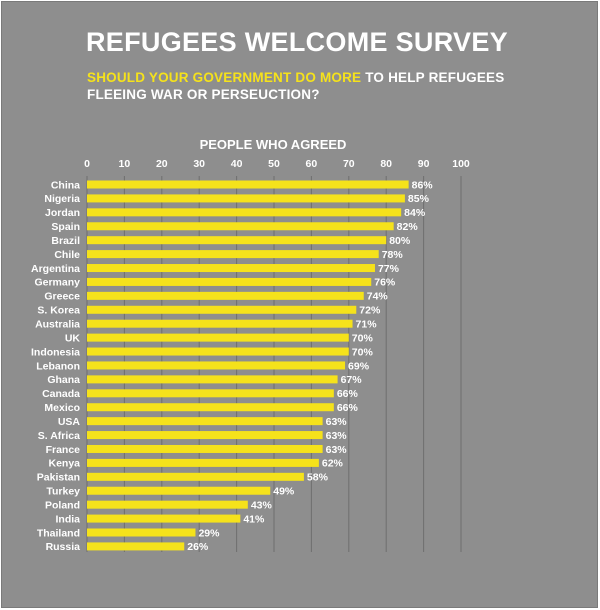 The height and width of the screenshot is (610, 600). What do you see at coordinates (73, 338) in the screenshot?
I see `category-label: UK` at bounding box center [73, 338].